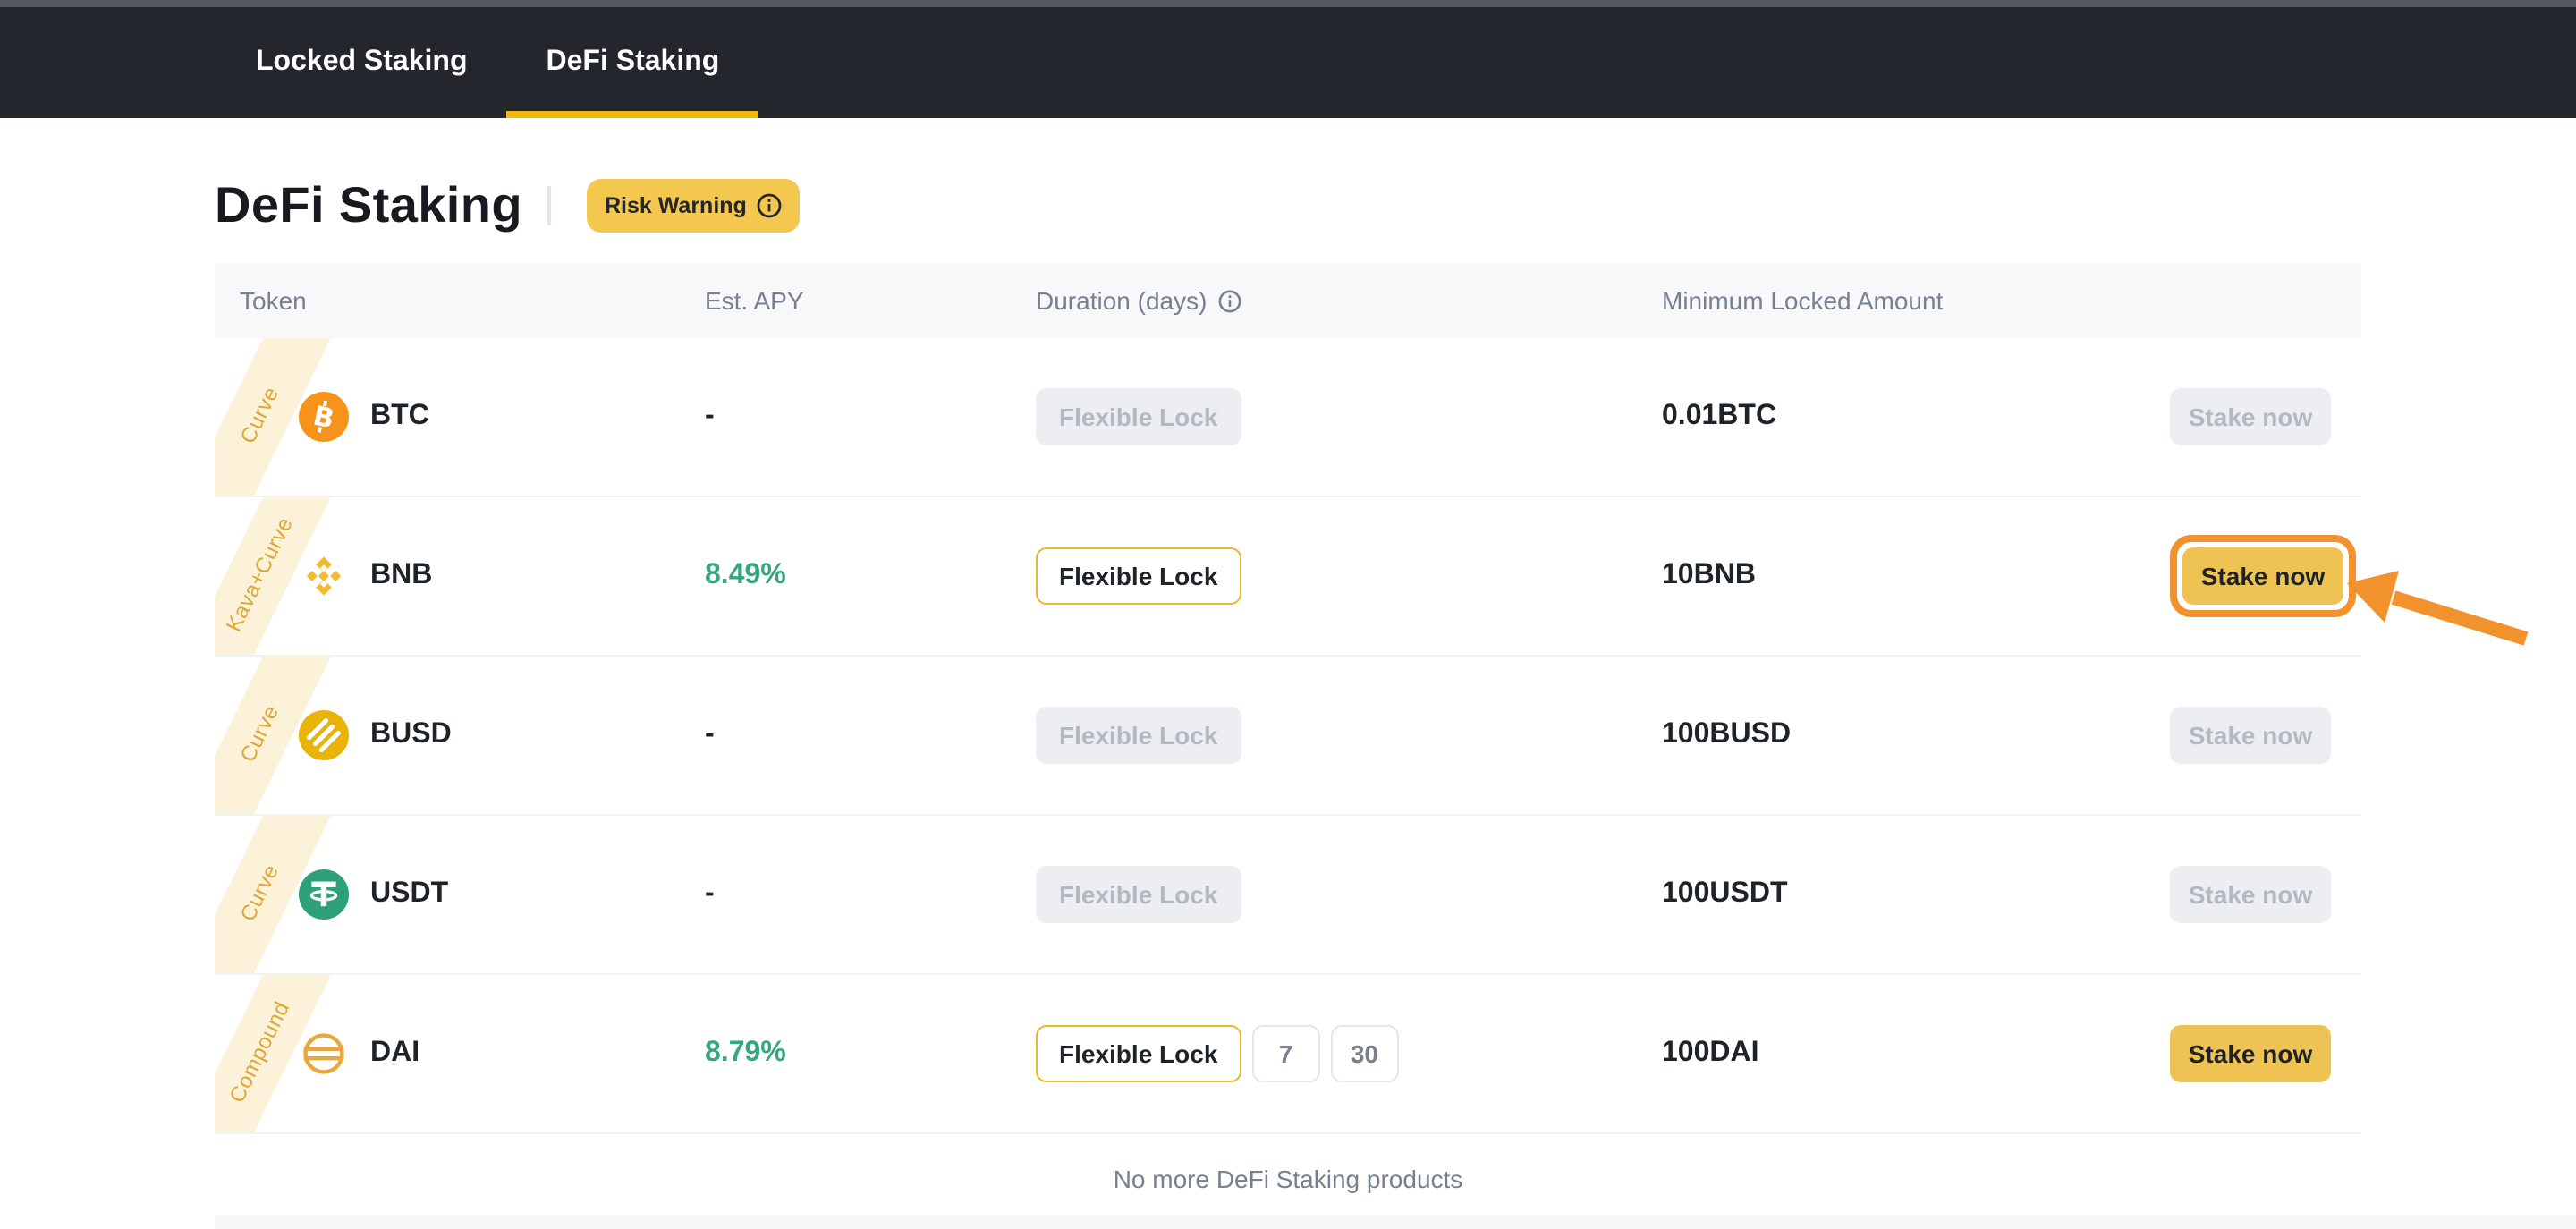 This screenshot has height=1229, width=2576. What do you see at coordinates (1288, 3) in the screenshot?
I see `window-top-edge` at bounding box center [1288, 3].